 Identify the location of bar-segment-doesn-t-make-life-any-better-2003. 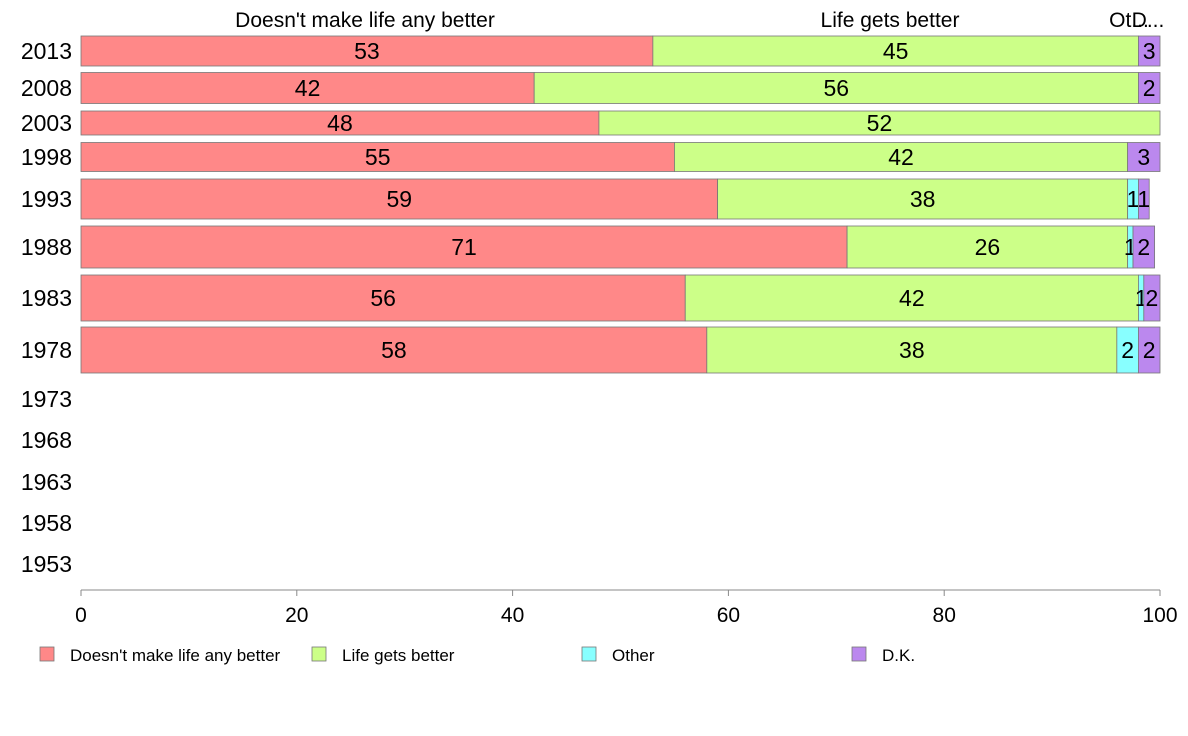
(340, 123).